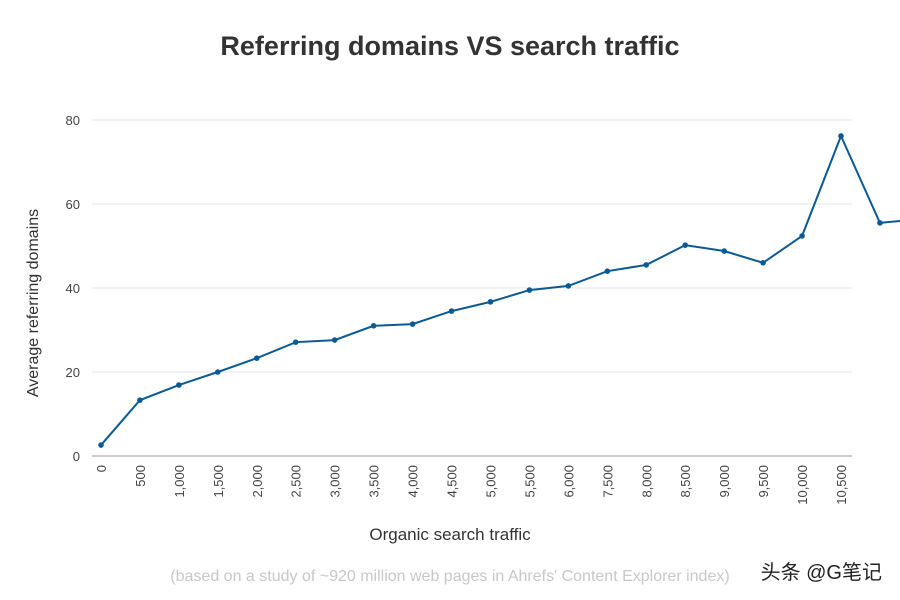  I want to click on y-tick-label: 80, so click(73, 120).